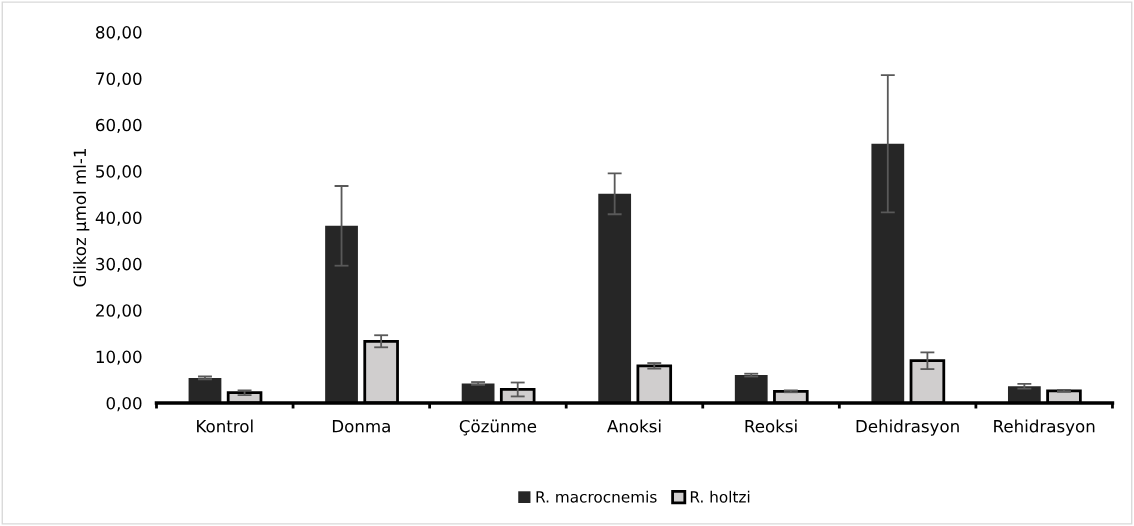 This screenshot has width=1134, height=526. What do you see at coordinates (124, 404) in the screenshot?
I see `y-tick-label: 0,00` at bounding box center [124, 404].